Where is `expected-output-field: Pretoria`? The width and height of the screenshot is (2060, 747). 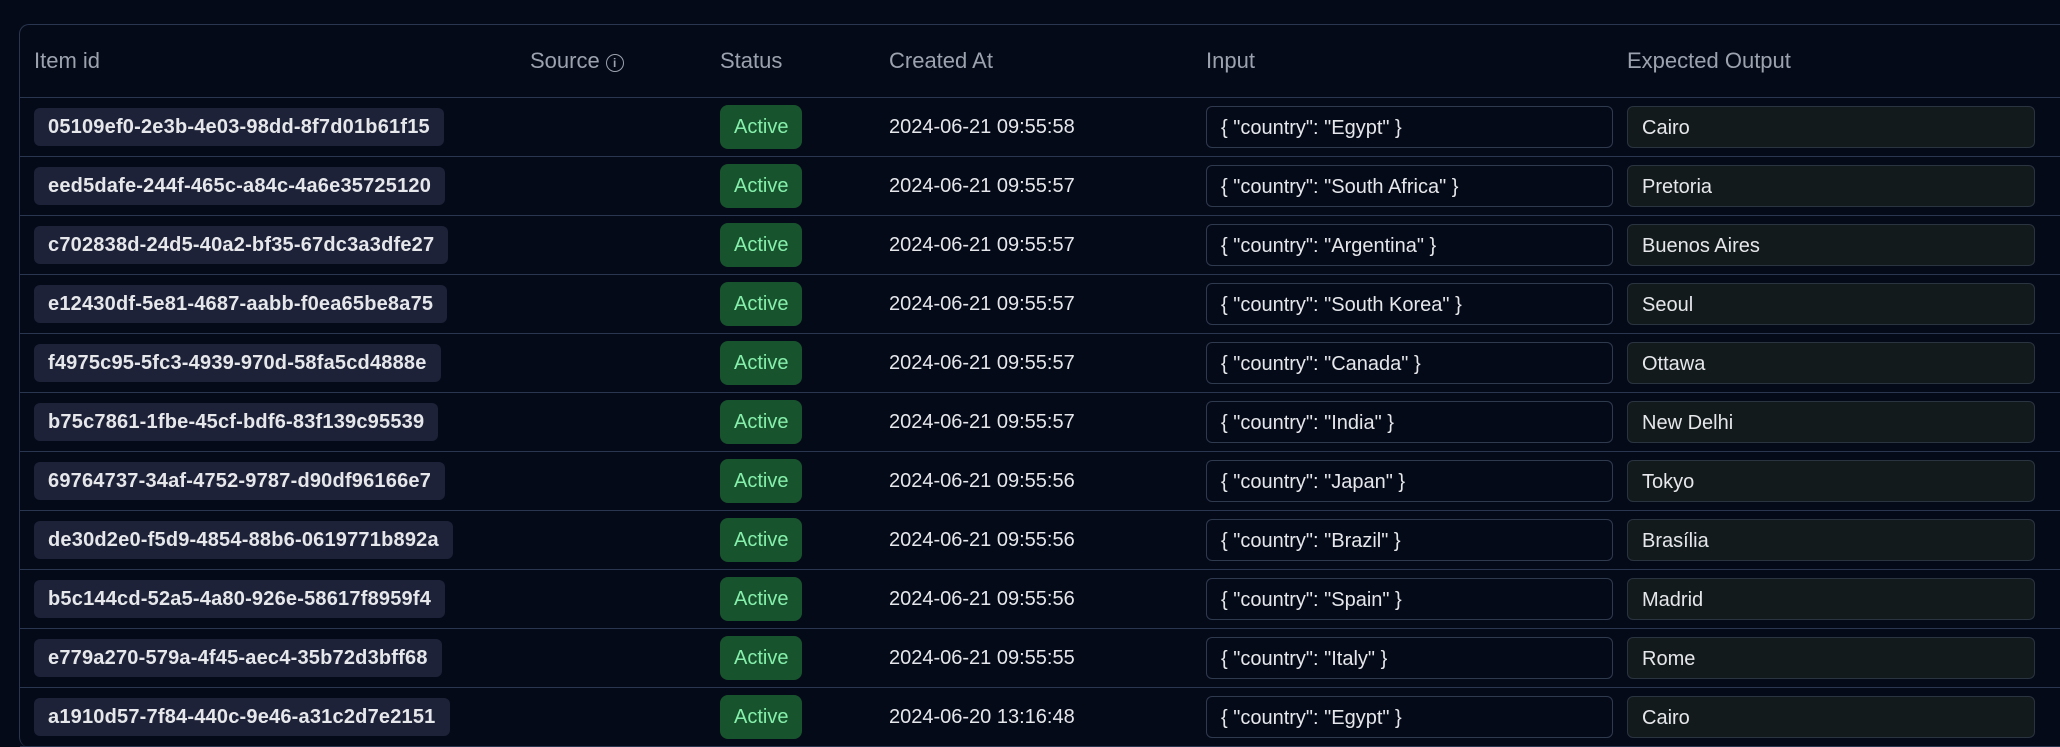 expected-output-field: Pretoria is located at coordinates (1831, 186).